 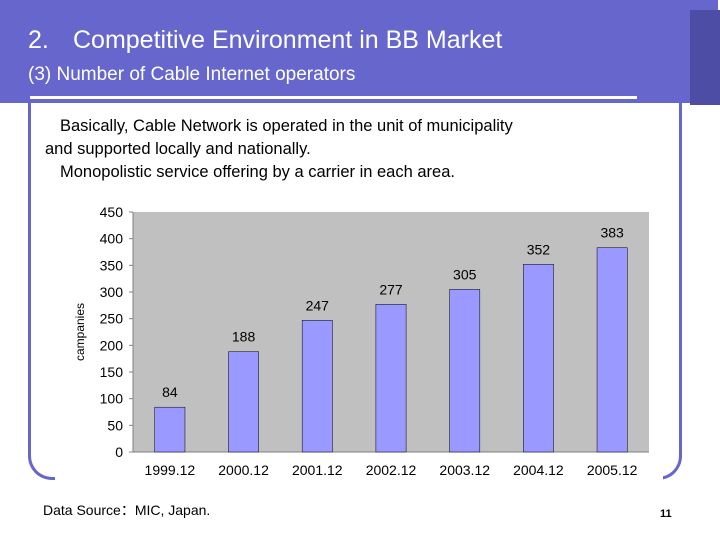 I want to click on data-label: 352, so click(x=539, y=249).